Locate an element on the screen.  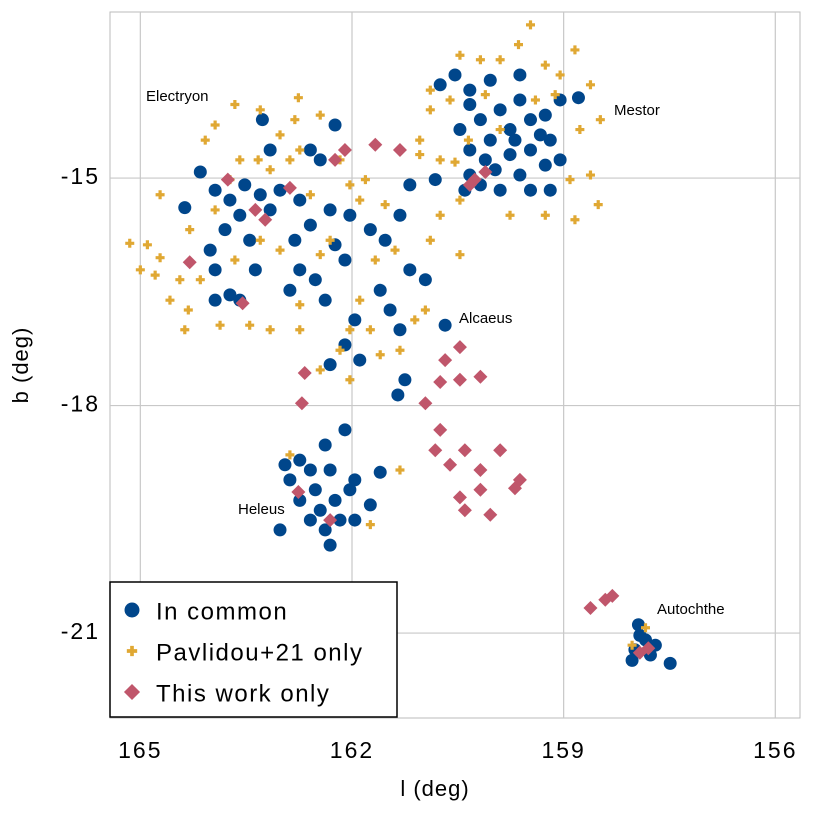
annotation: Electryon is located at coordinates (177, 96).